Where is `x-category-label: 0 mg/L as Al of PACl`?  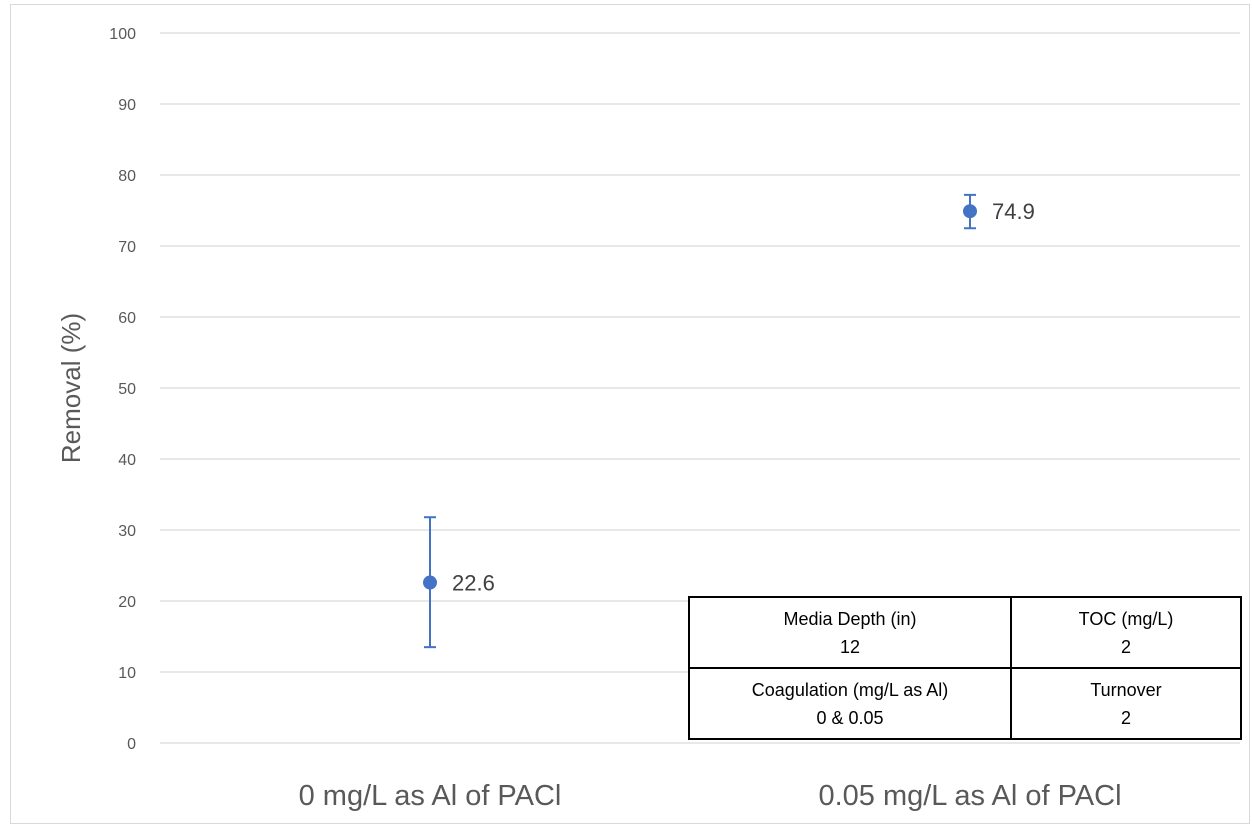
x-category-label: 0 mg/L as Al of PACl is located at coordinates (430, 796).